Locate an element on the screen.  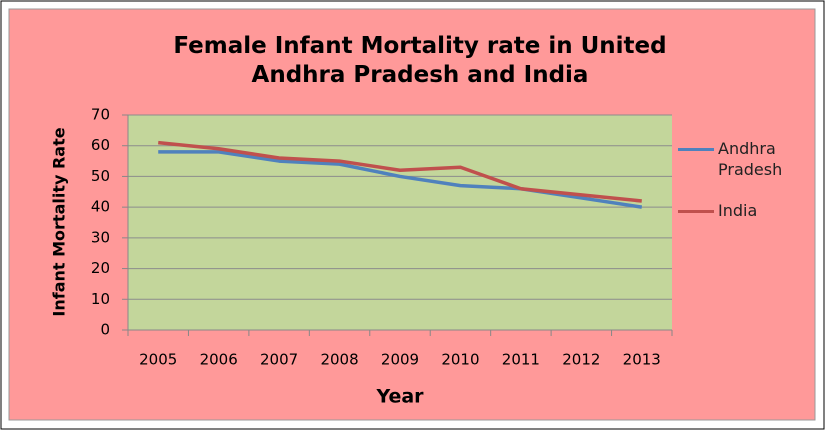
x-tick-label: 2005 is located at coordinates (158, 360).